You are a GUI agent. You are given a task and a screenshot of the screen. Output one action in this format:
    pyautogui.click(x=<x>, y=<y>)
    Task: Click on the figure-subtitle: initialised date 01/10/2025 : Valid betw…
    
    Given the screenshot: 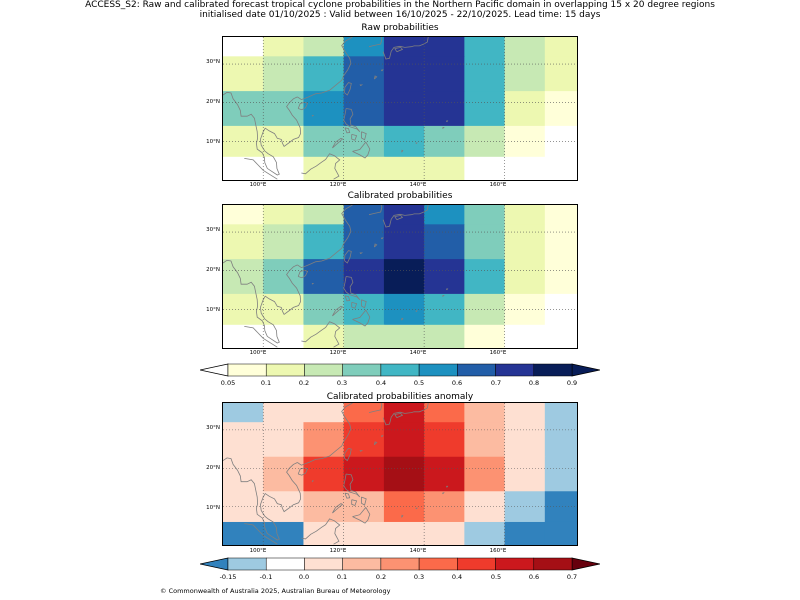 What is the action you would take?
    pyautogui.click(x=400, y=15)
    